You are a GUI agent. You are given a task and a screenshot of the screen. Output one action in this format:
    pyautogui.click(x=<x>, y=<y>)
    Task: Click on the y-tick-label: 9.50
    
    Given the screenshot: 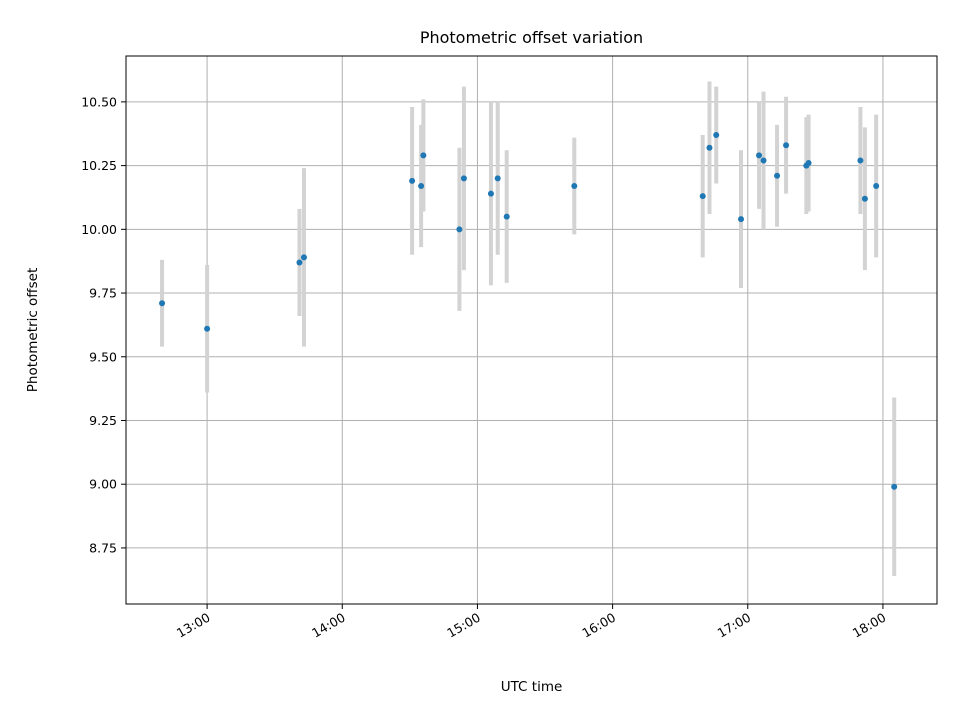 What is the action you would take?
    pyautogui.click(x=103, y=356)
    